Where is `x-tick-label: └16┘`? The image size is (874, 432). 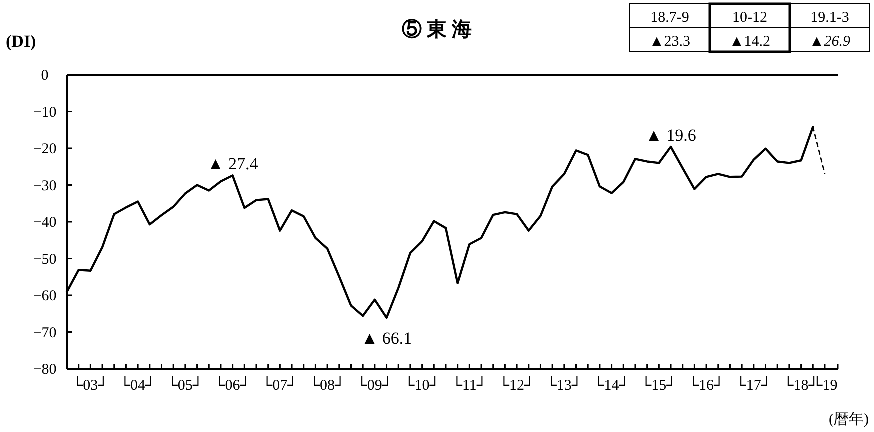
x-tick-label: └16┘ is located at coordinates (706, 385).